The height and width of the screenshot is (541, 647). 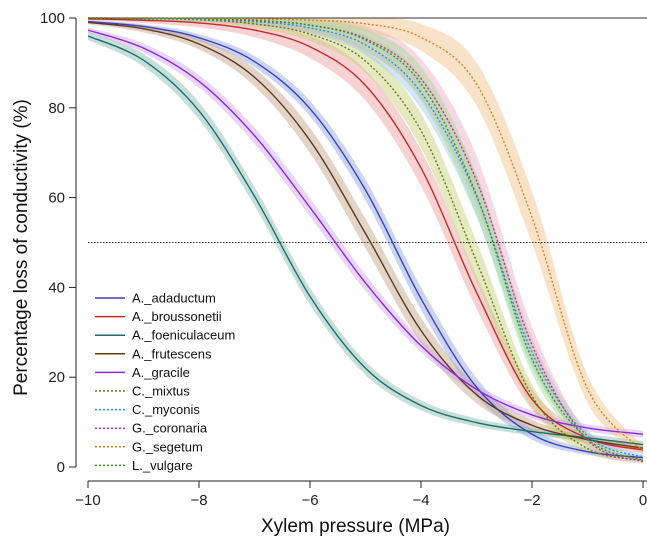 I want to click on x-tick-label: −2, so click(x=531, y=500).